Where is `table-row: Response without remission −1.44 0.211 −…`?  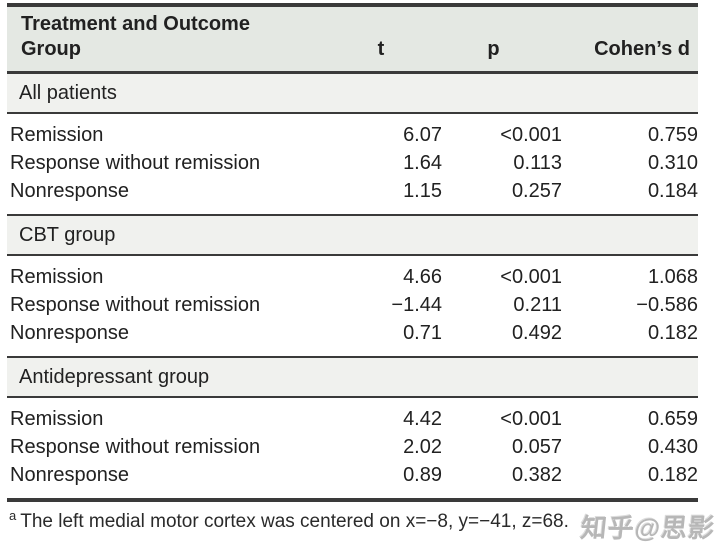
table-row: Response without remission −1.44 0.211 −… is located at coordinates (352, 305).